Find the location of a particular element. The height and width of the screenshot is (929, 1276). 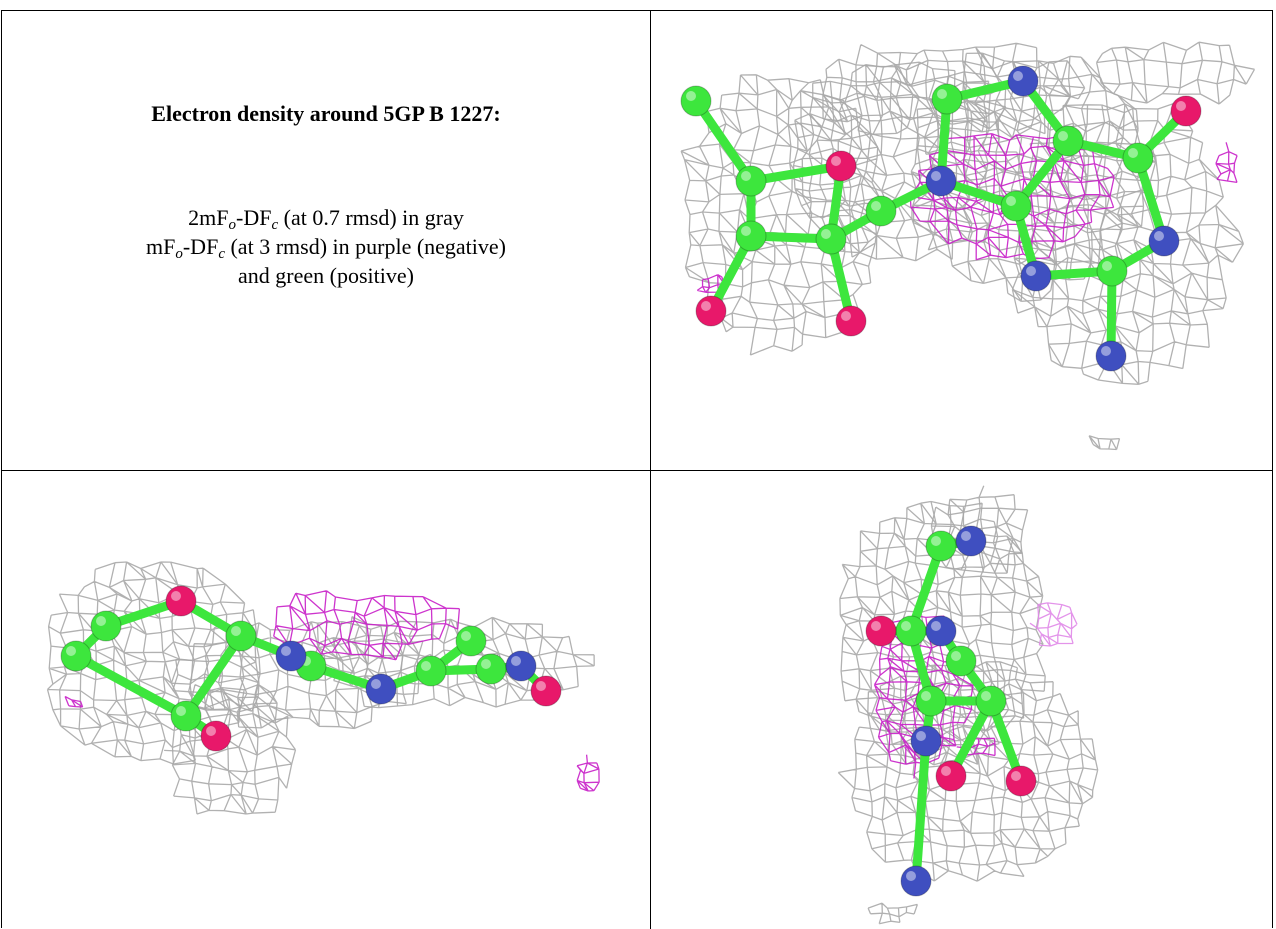

legend-text: (at 3 rmsd) in purple (negative) is located at coordinates (365, 246).